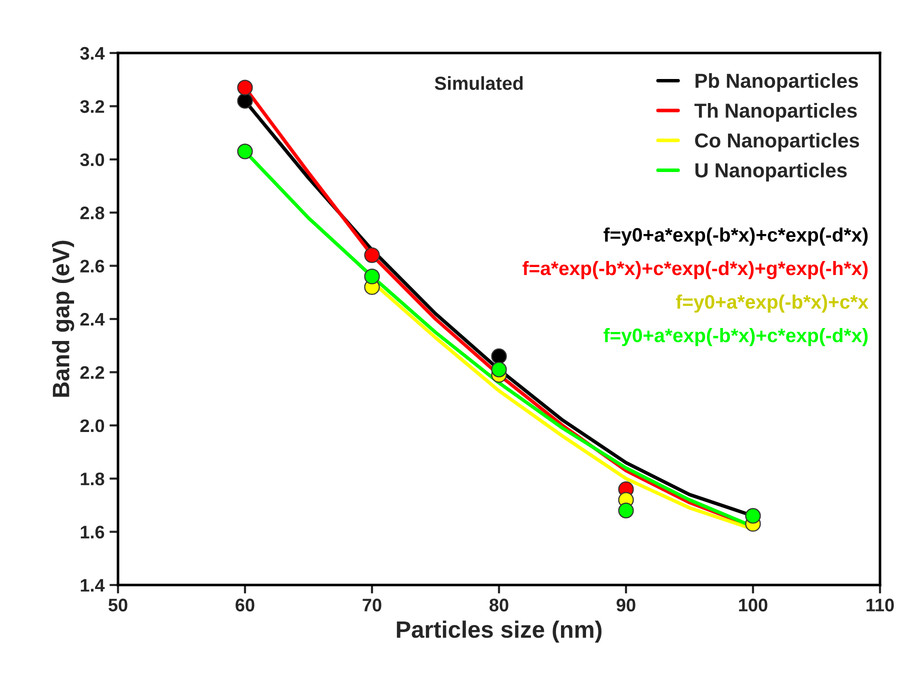  I want to click on legend-label: Co Nanoparticles, so click(777, 142).